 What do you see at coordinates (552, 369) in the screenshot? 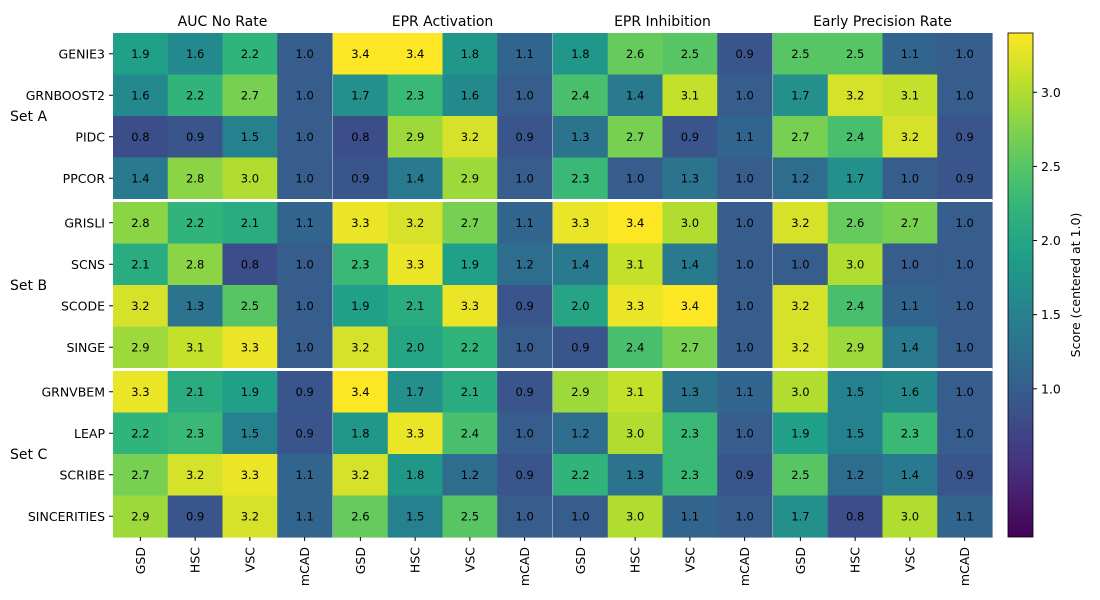
I see `set-separator` at bounding box center [552, 369].